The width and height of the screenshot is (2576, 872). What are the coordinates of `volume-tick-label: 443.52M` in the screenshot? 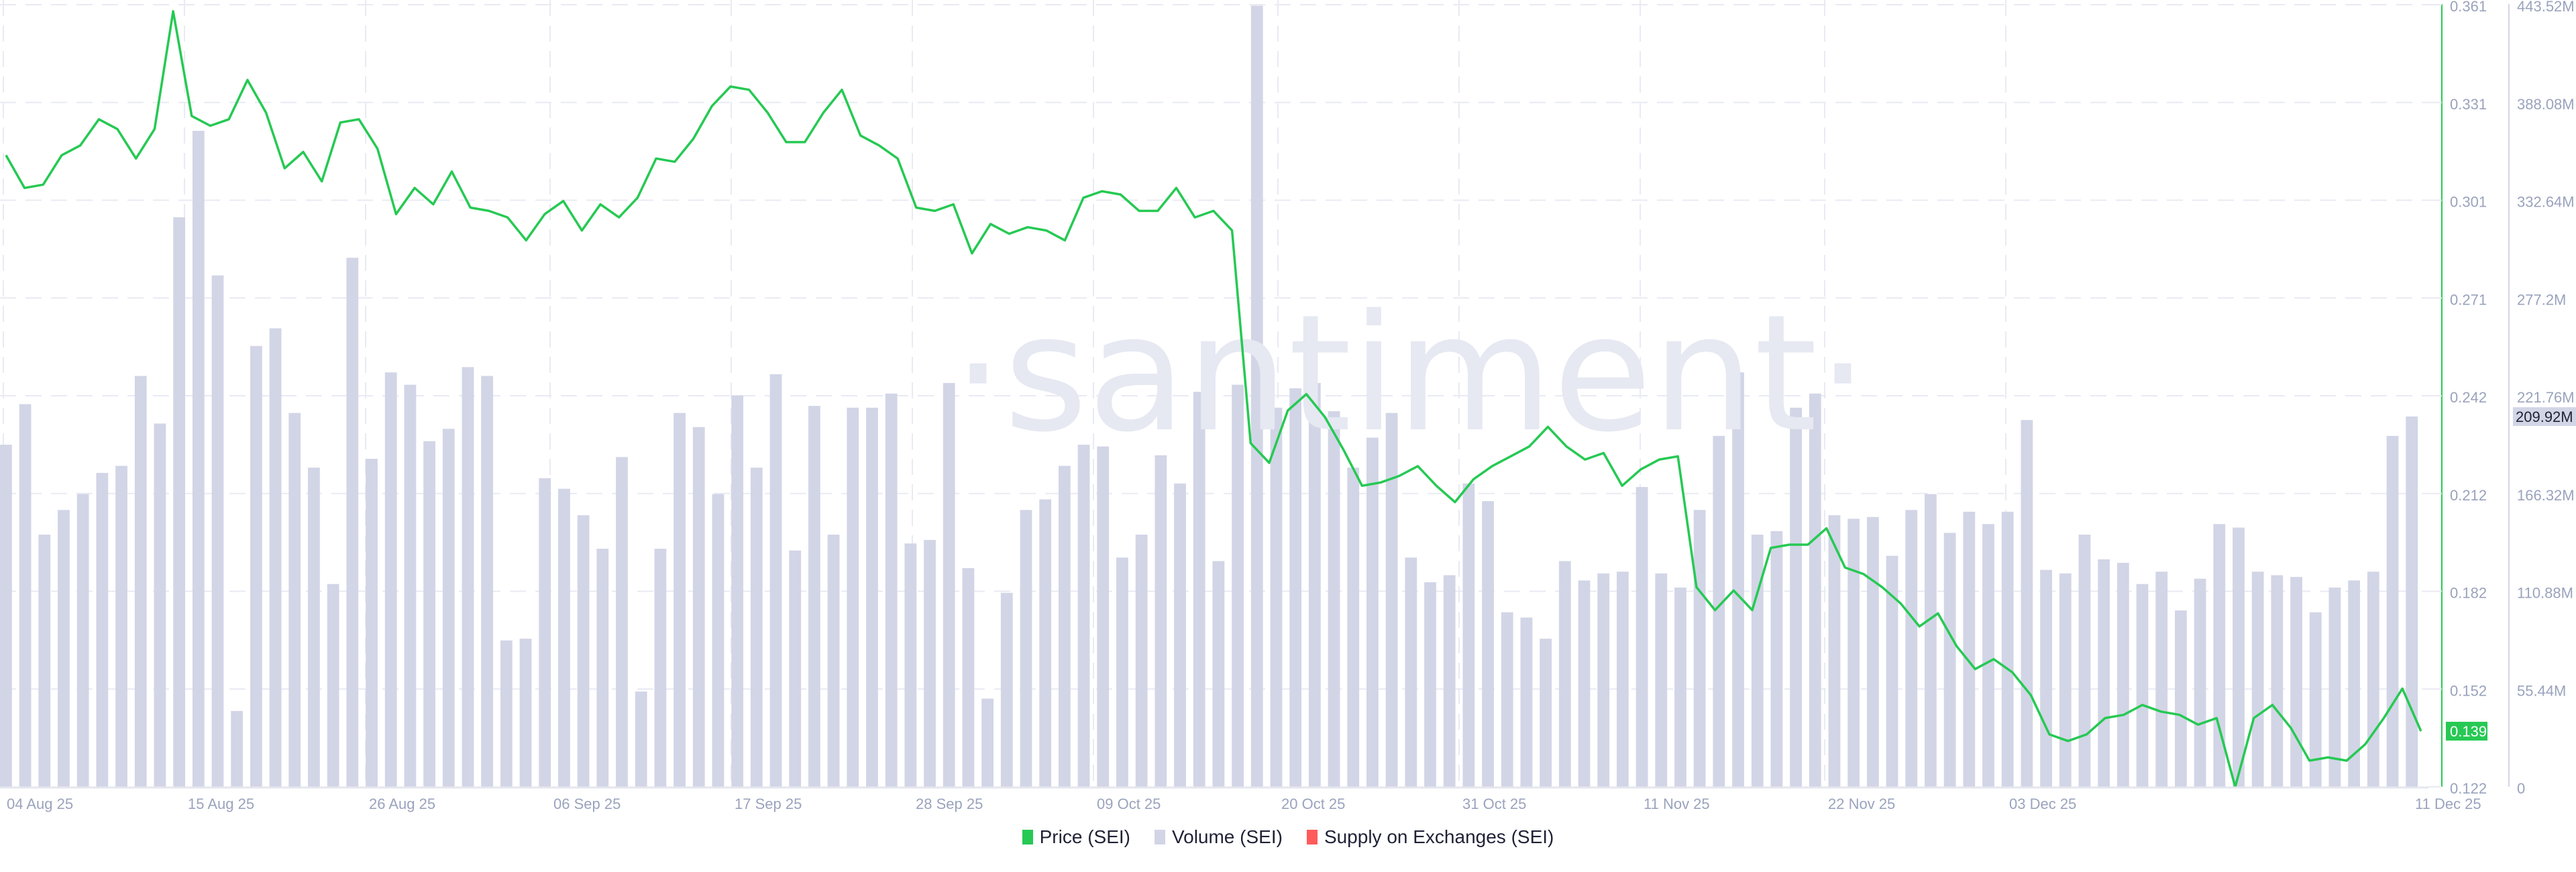 It's located at (2546, 8).